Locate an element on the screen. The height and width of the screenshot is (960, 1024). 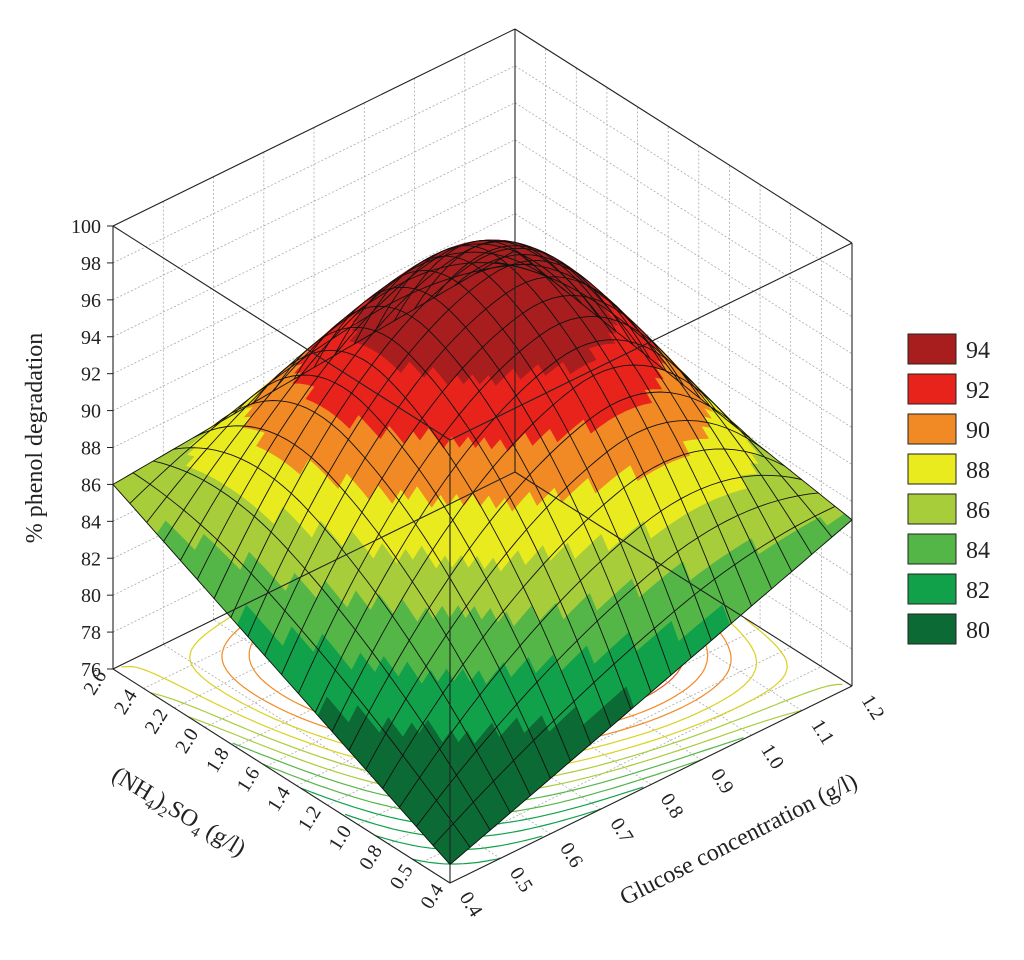
y-tick-label: 0.8 is located at coordinates (371, 857).